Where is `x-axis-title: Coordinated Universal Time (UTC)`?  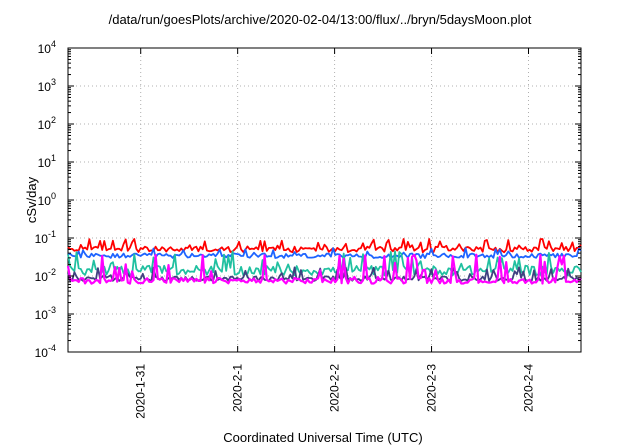
x-axis-title: Coordinated Universal Time (UTC) is located at coordinates (322, 437).